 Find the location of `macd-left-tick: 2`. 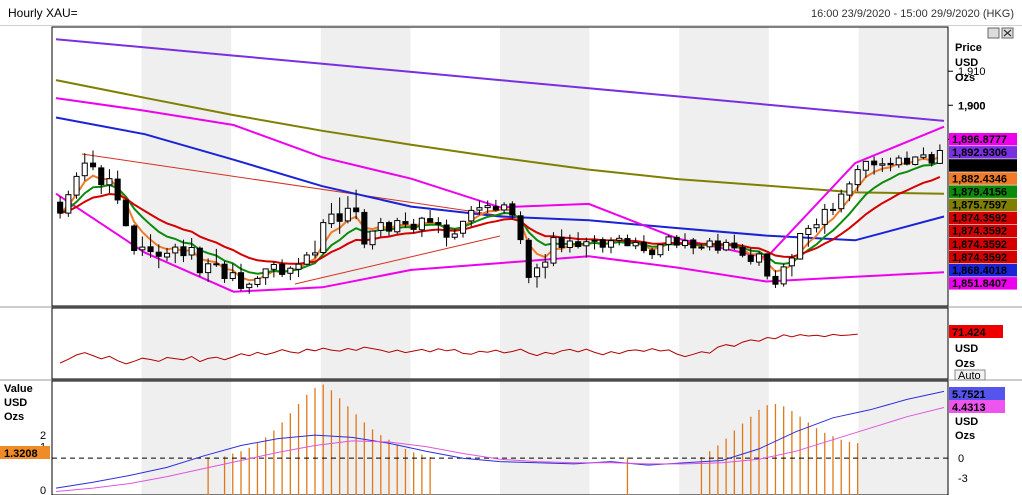

macd-left-tick: 2 is located at coordinates (43, 436).